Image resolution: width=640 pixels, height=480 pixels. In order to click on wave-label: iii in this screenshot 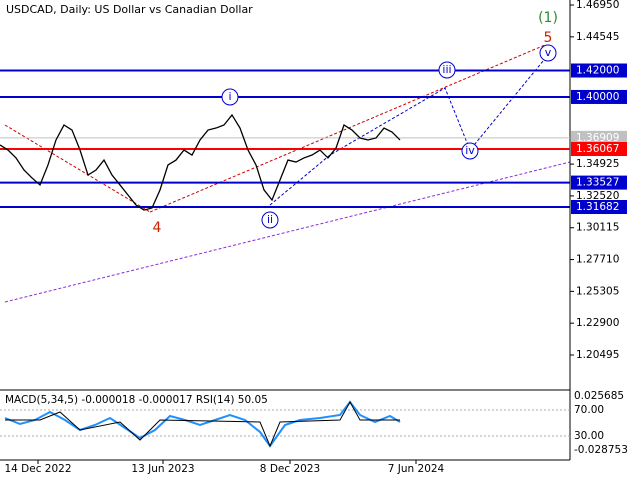, I will do `click(446, 69)`.